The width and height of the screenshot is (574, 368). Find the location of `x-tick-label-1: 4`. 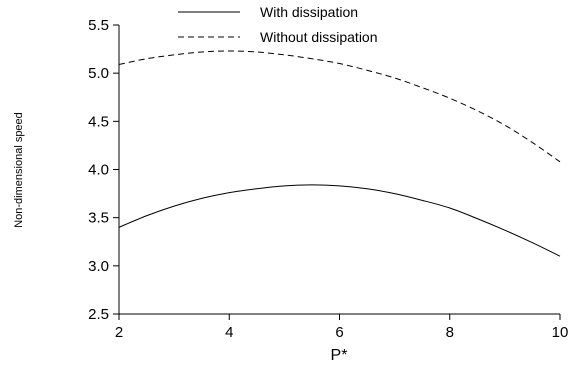

x-tick-label-1: 4 is located at coordinates (229, 332).